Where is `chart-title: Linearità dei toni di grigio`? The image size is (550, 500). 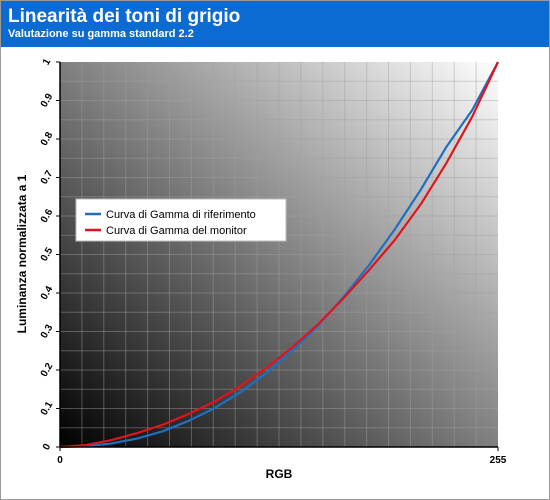 chart-title: Linearità dei toni di grigio is located at coordinates (124, 16).